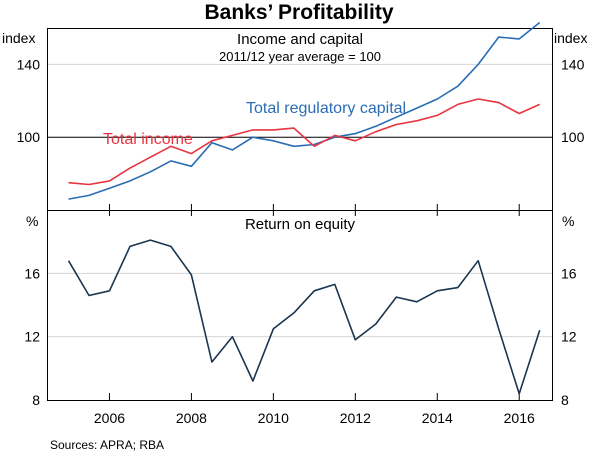  What do you see at coordinates (565, 400) in the screenshot?
I see `y-tick-right: 8` at bounding box center [565, 400].